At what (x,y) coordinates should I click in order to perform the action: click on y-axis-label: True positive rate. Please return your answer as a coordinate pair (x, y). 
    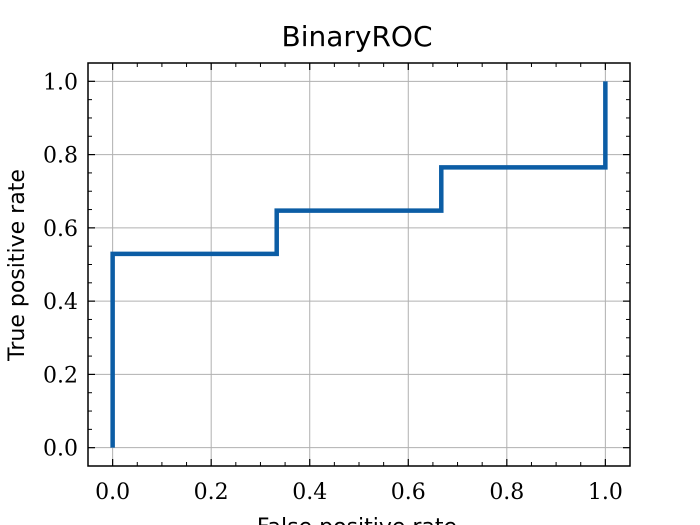
    Looking at the image, I should click on (17, 265).